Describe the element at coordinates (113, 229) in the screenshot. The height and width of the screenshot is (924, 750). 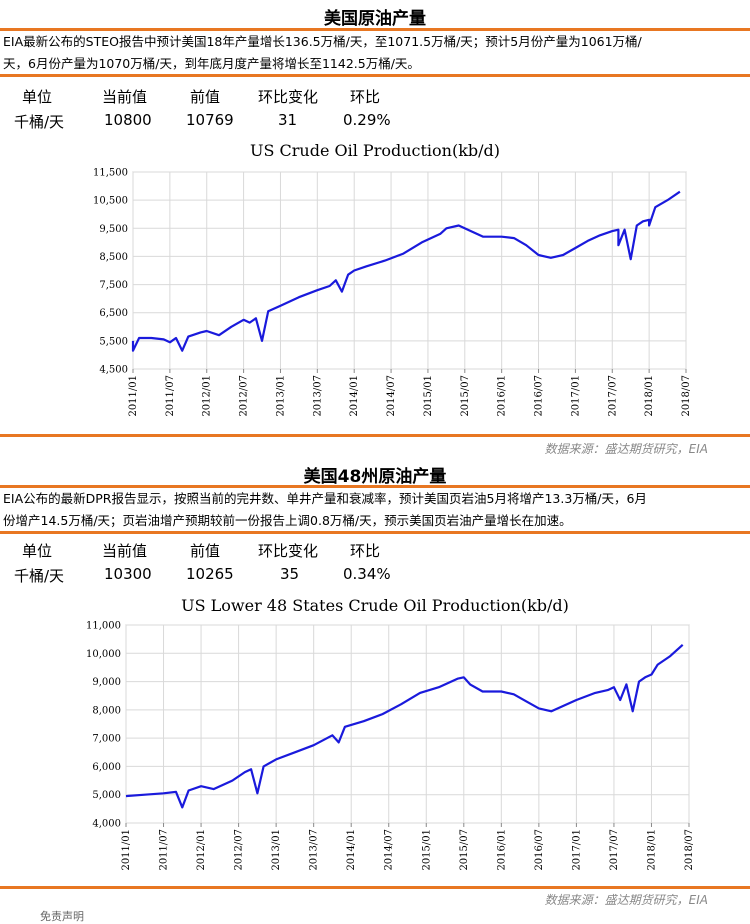
I see `y-tick-label: 9,500` at that location.